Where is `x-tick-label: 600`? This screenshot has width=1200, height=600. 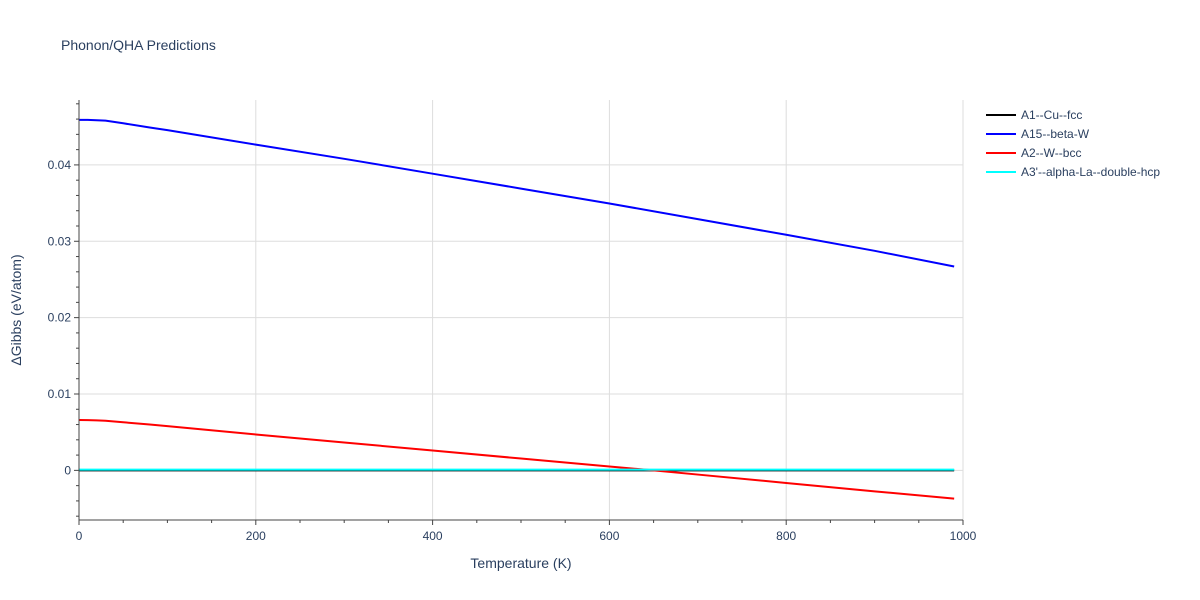 x-tick-label: 600 is located at coordinates (609, 536).